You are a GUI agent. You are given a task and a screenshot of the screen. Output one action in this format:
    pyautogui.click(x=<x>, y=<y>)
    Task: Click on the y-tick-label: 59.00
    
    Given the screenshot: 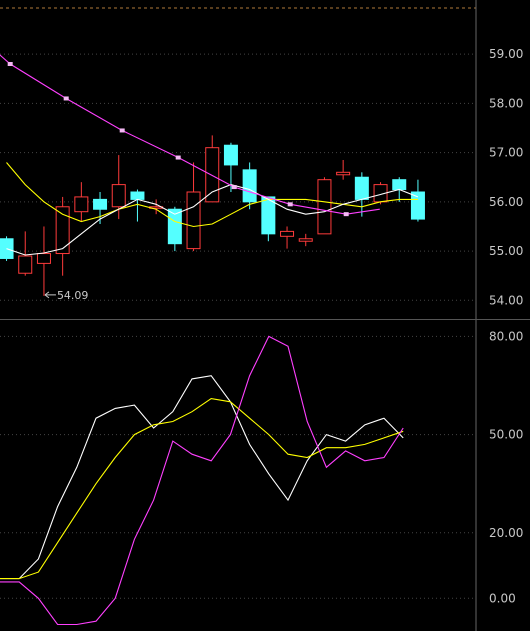 What is the action you would take?
    pyautogui.click(x=506, y=54)
    